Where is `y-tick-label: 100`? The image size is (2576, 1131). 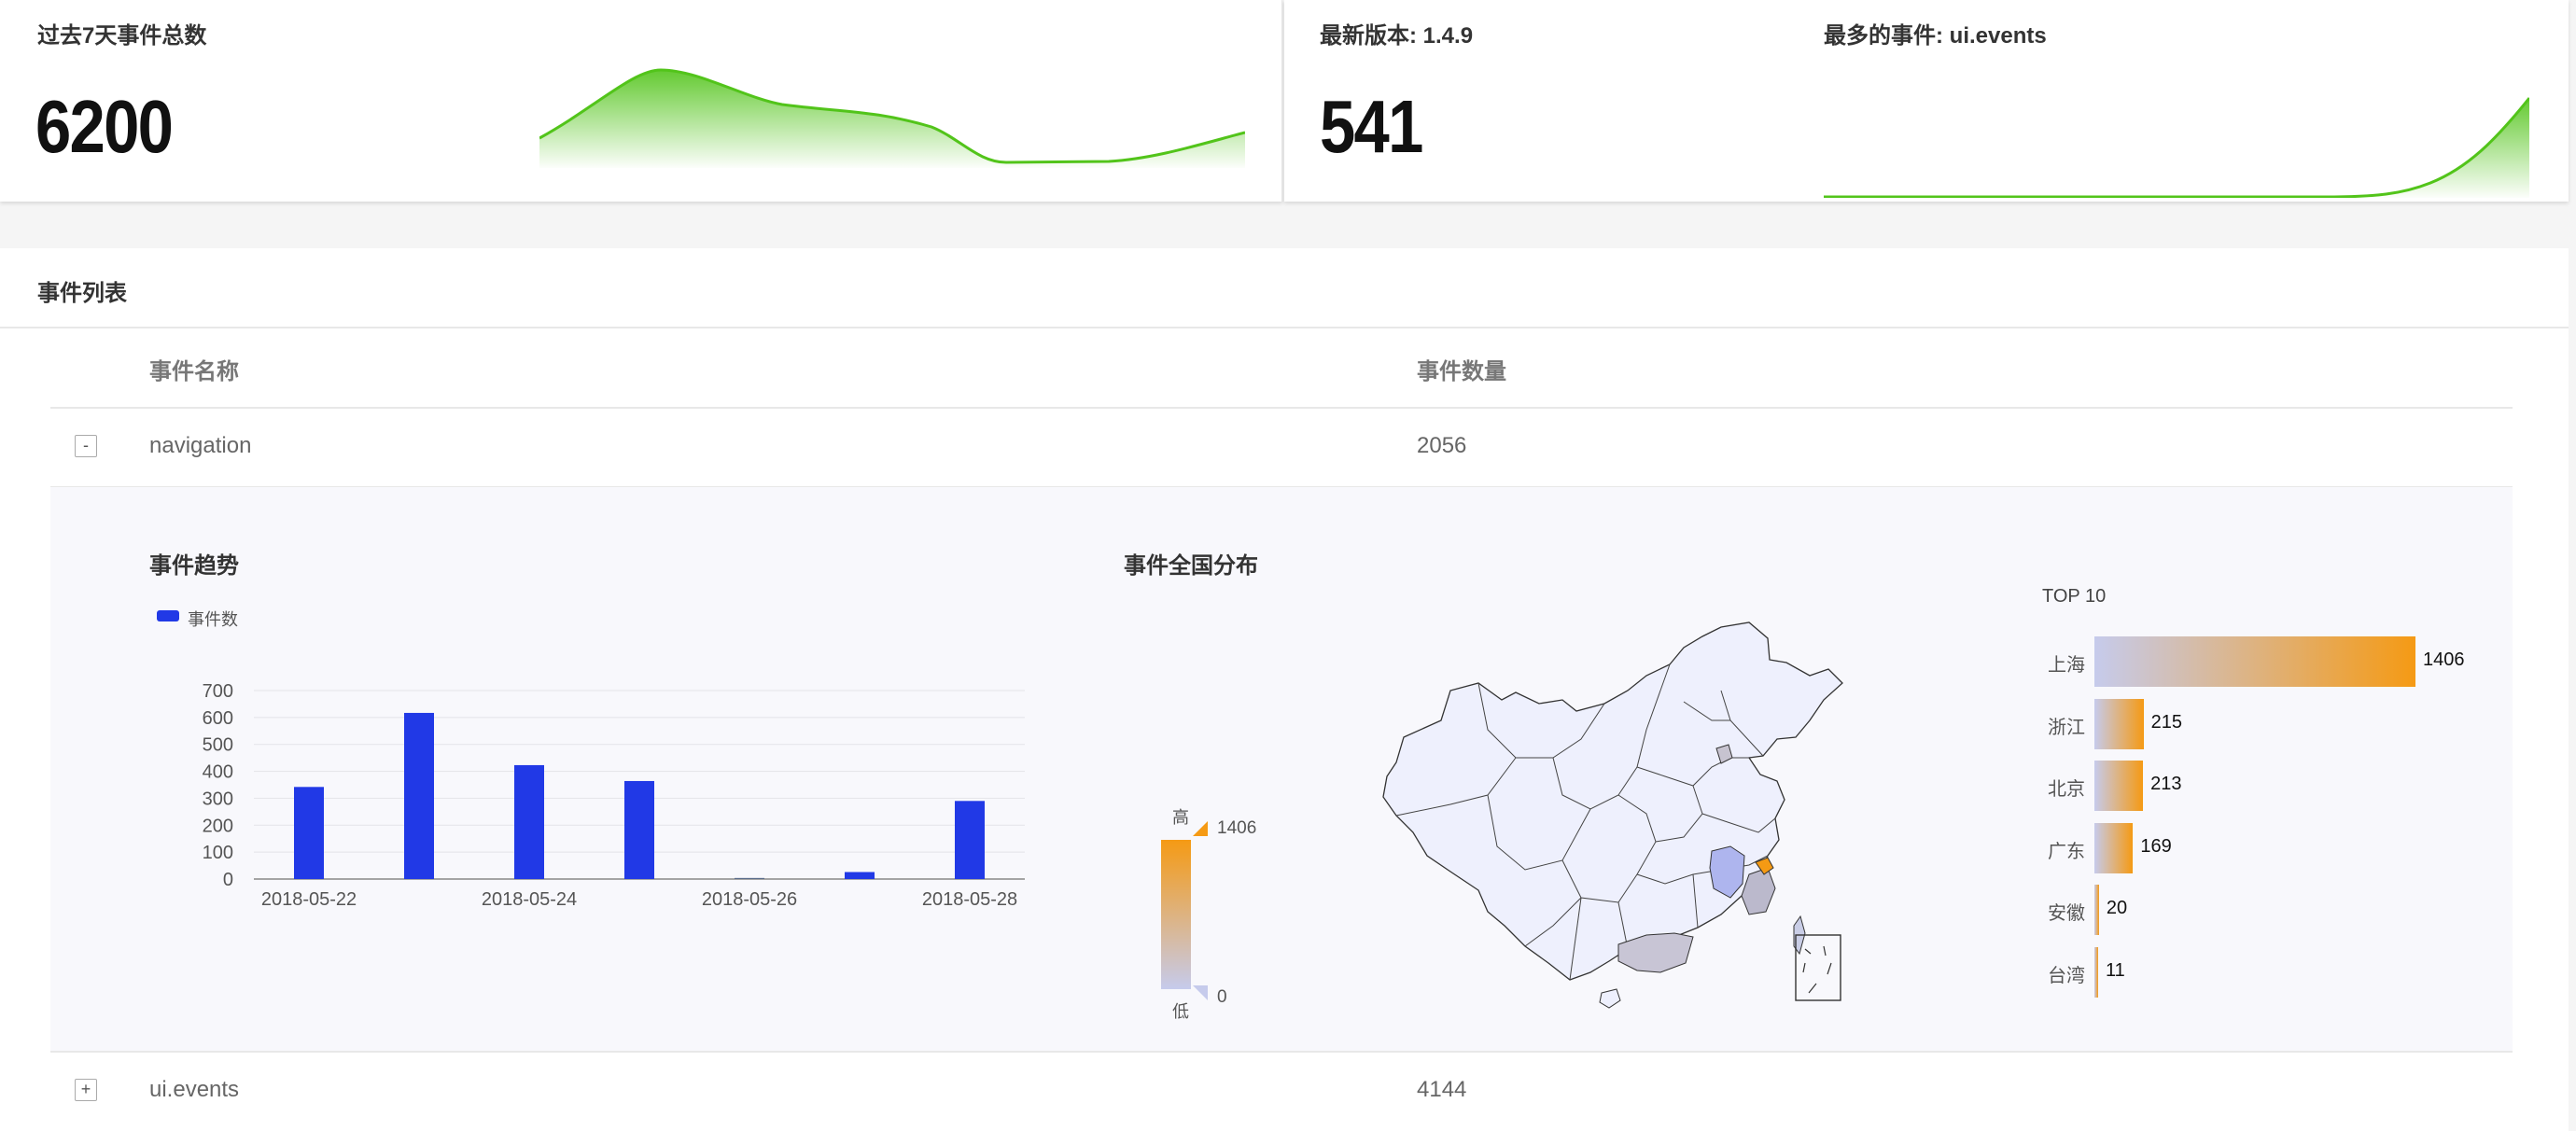 y-tick-label: 100 is located at coordinates (218, 853).